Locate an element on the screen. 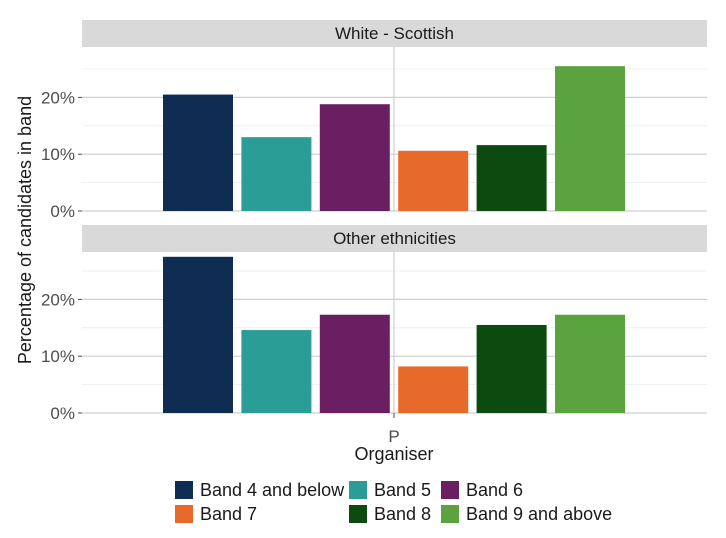 This screenshot has width=726, height=538. panel-title: White - Scottish is located at coordinates (394, 33).